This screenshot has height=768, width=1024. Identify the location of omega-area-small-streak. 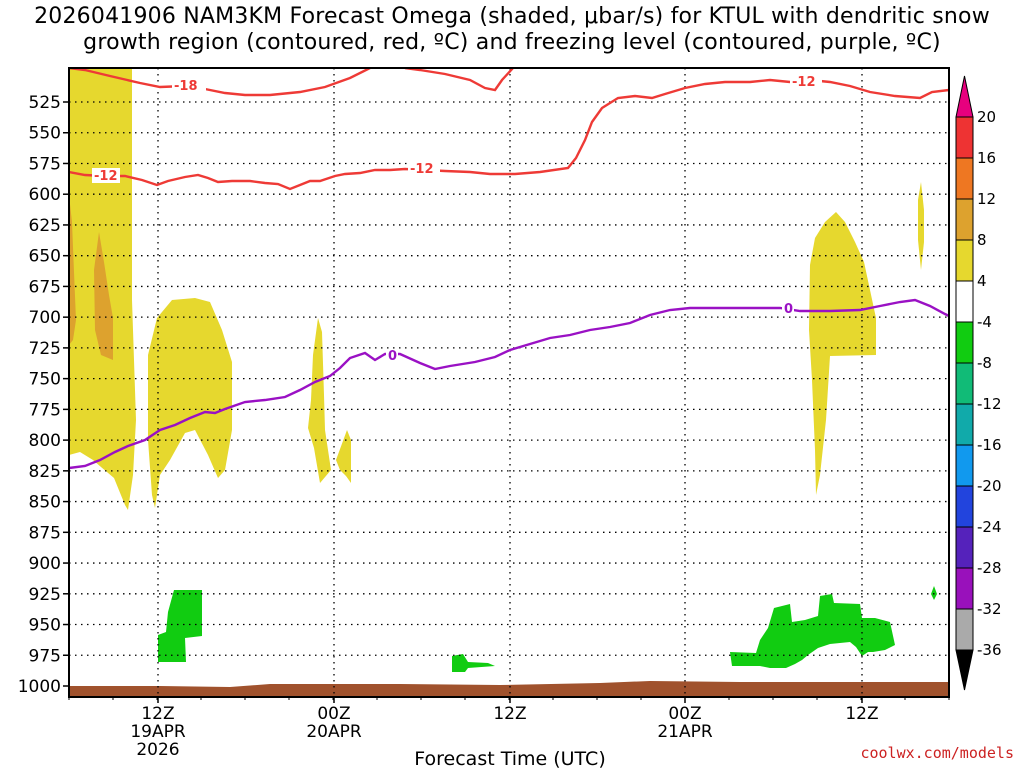
(343, 456).